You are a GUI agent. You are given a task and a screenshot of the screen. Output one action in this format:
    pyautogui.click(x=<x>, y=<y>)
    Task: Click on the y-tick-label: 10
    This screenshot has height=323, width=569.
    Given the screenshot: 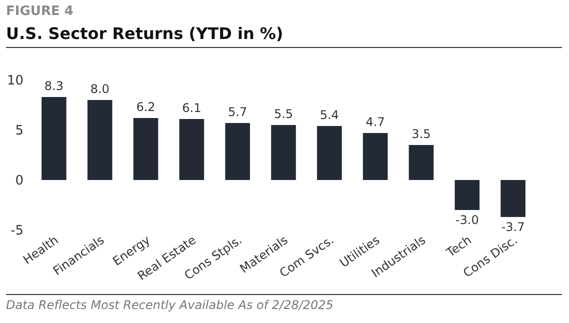 What is the action you would take?
    pyautogui.click(x=15, y=81)
    